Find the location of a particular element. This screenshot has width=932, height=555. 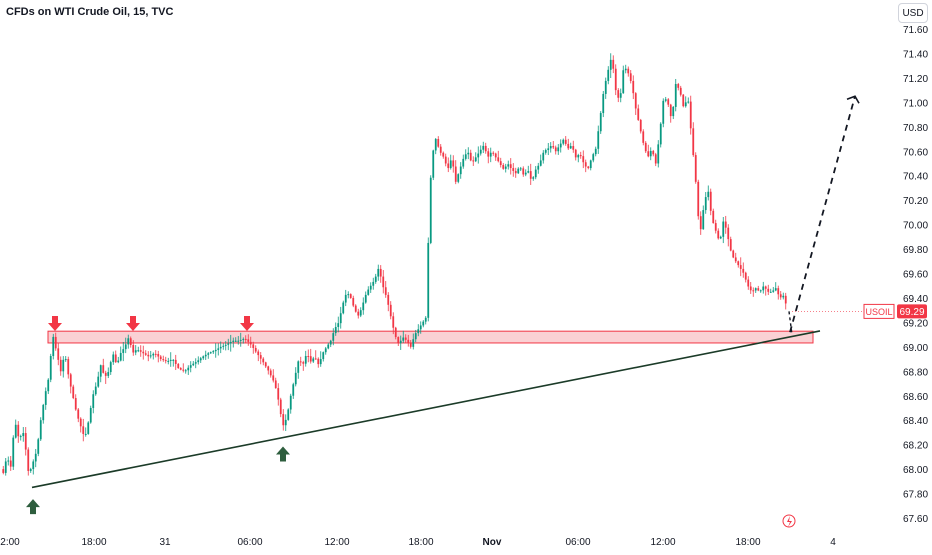

currency-button: USD is located at coordinates (913, 13).